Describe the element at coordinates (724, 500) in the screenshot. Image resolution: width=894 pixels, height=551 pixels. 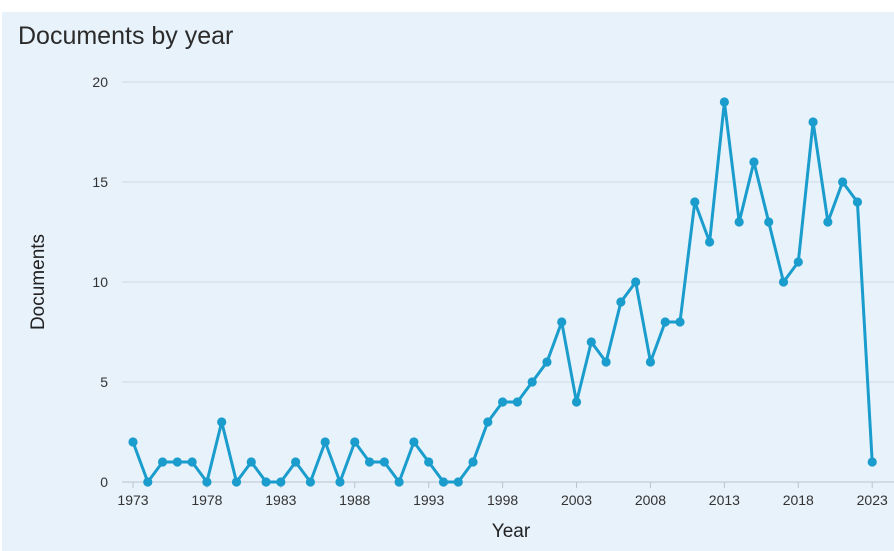
I see `x-tick-label: 2013` at that location.